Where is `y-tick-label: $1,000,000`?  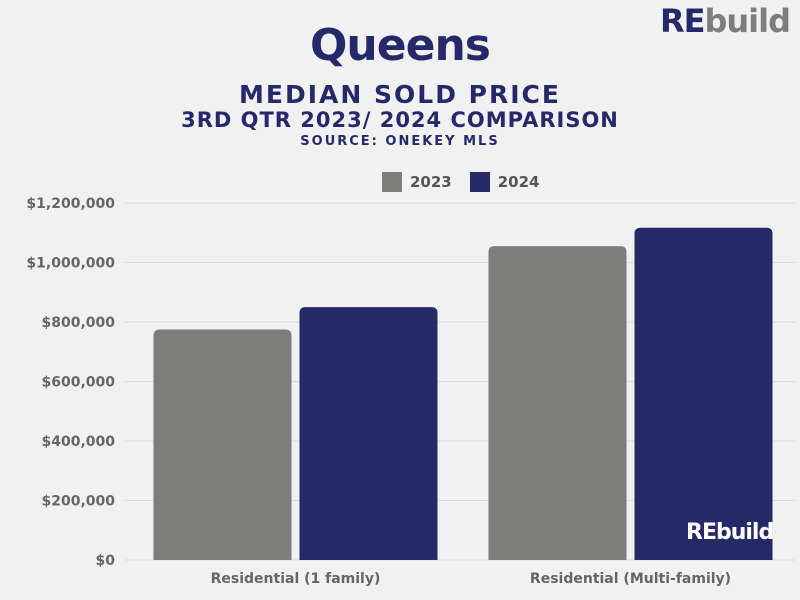
y-tick-label: $1,000,000 is located at coordinates (70, 264).